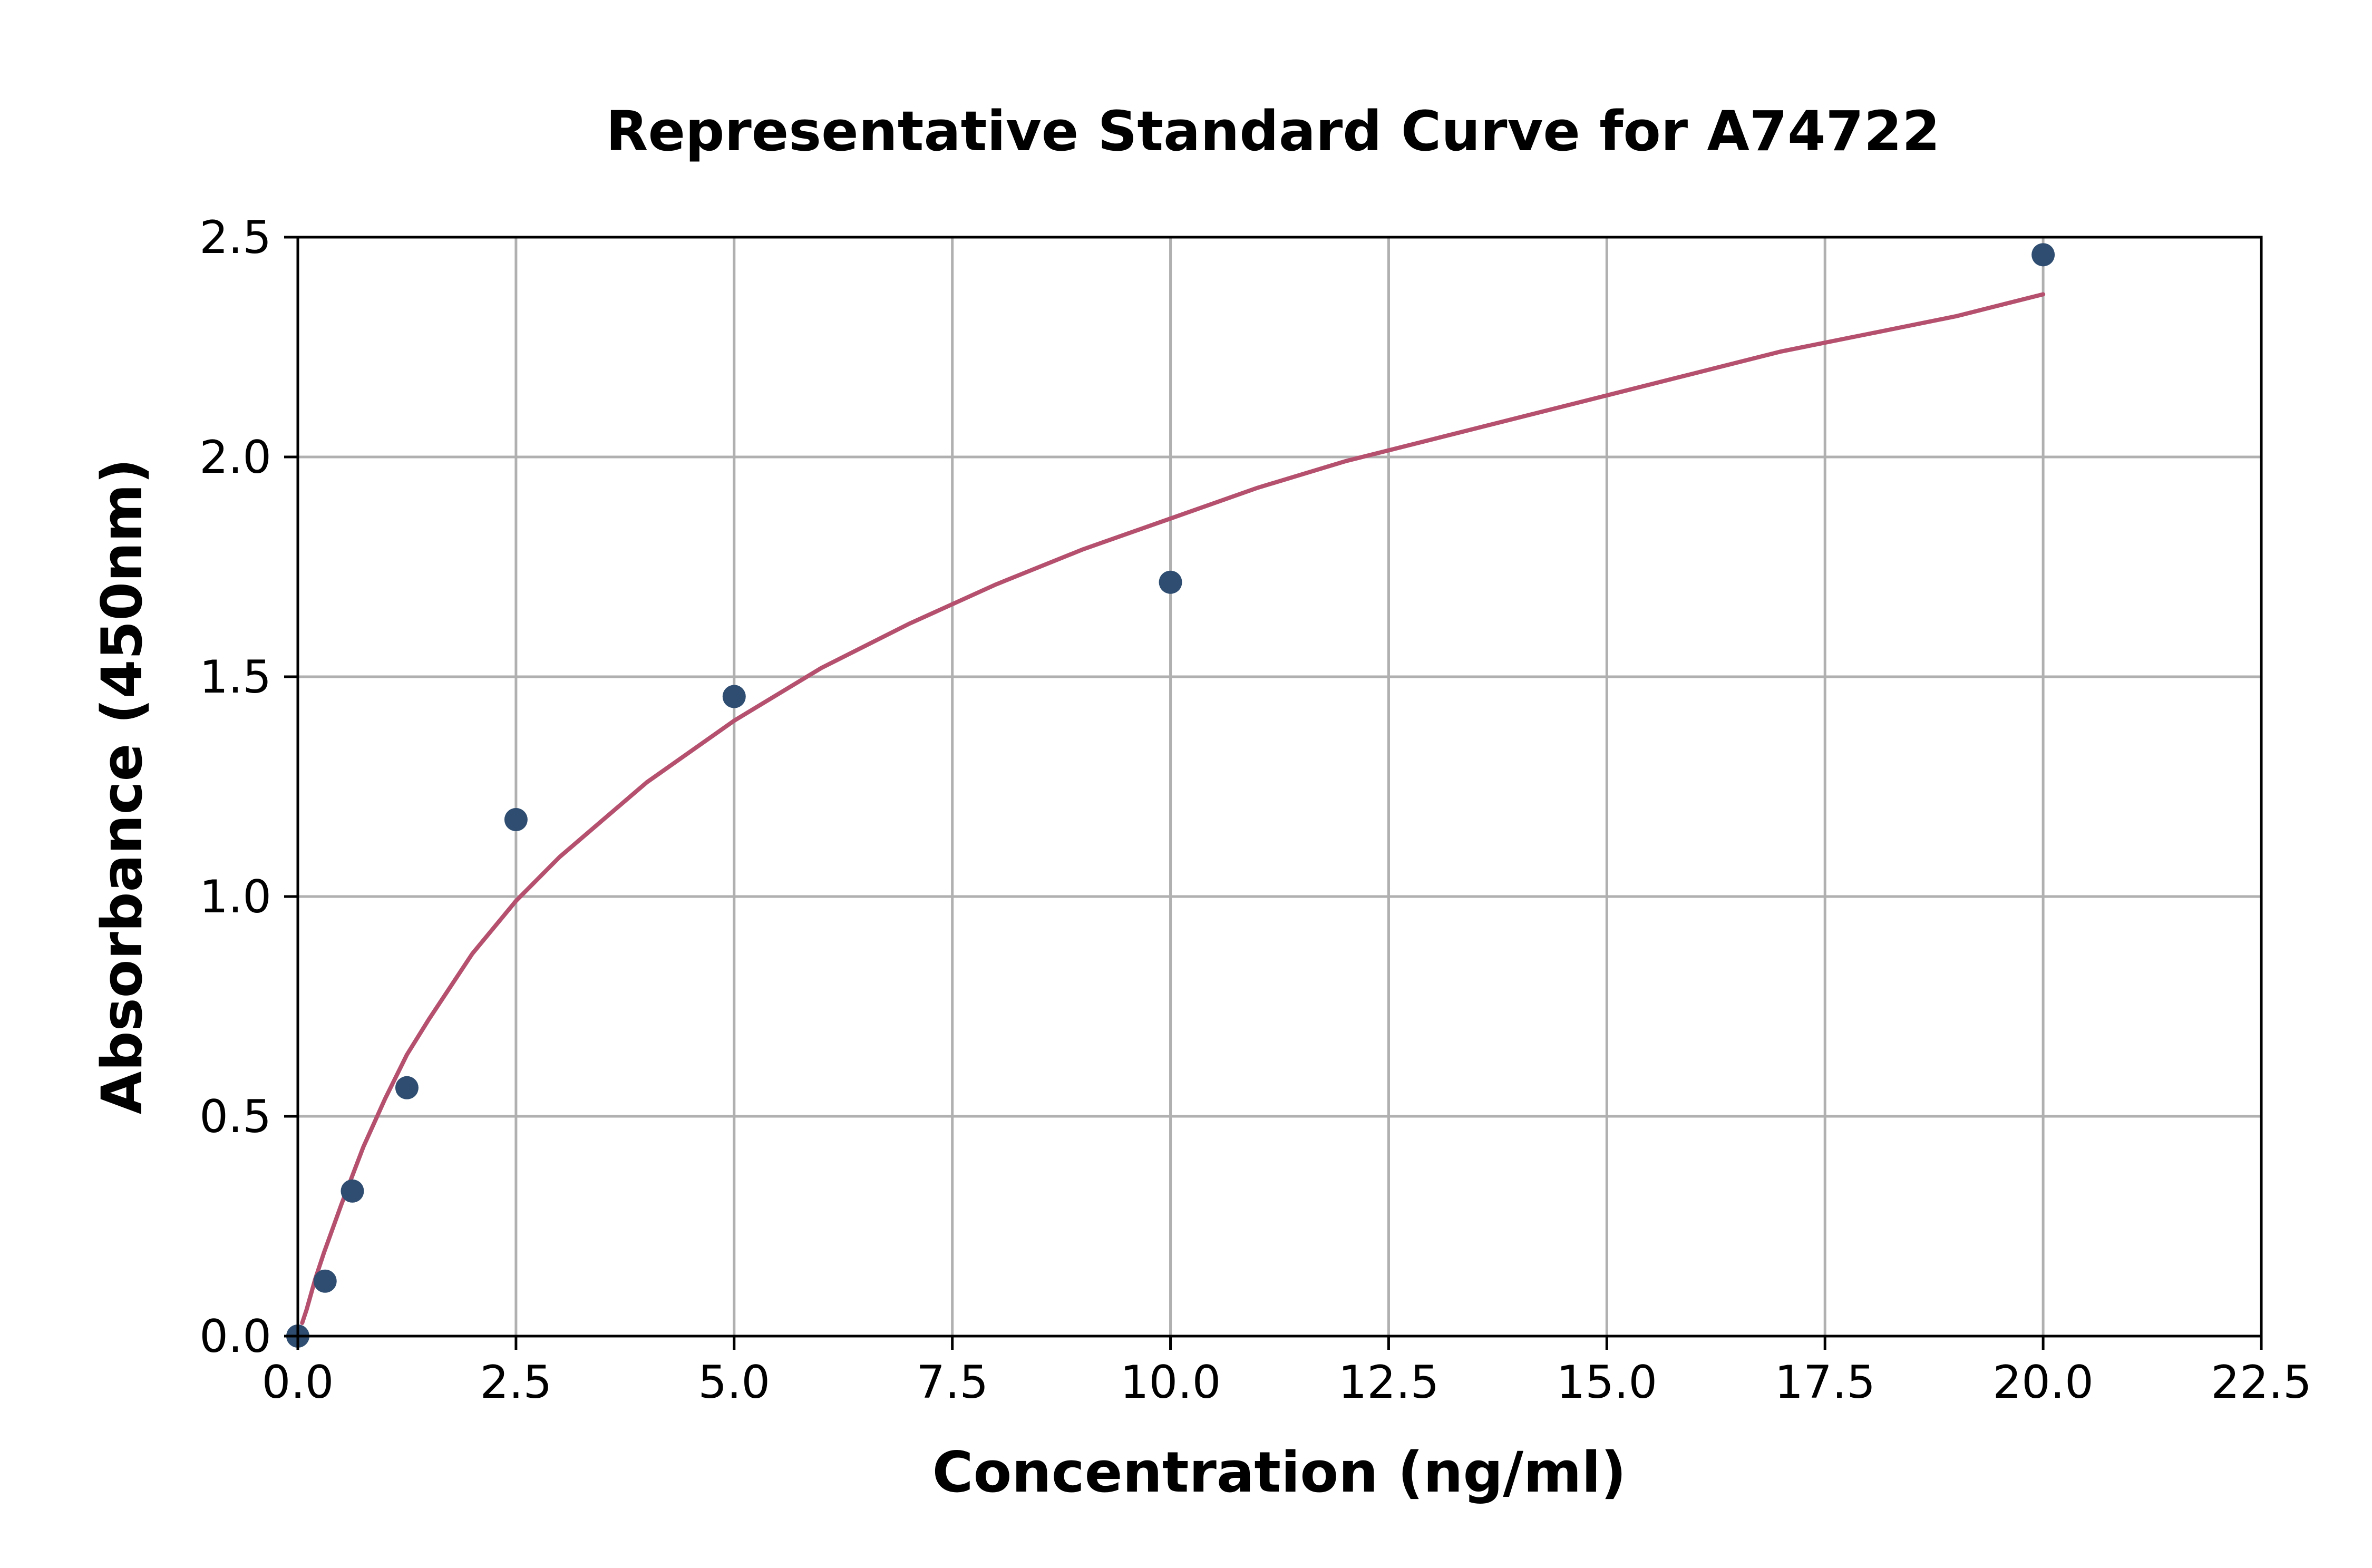 The width and height of the screenshot is (2372, 1568). Describe the element at coordinates (1388, 1382) in the screenshot. I see `x-tick-label: 12.5` at that location.